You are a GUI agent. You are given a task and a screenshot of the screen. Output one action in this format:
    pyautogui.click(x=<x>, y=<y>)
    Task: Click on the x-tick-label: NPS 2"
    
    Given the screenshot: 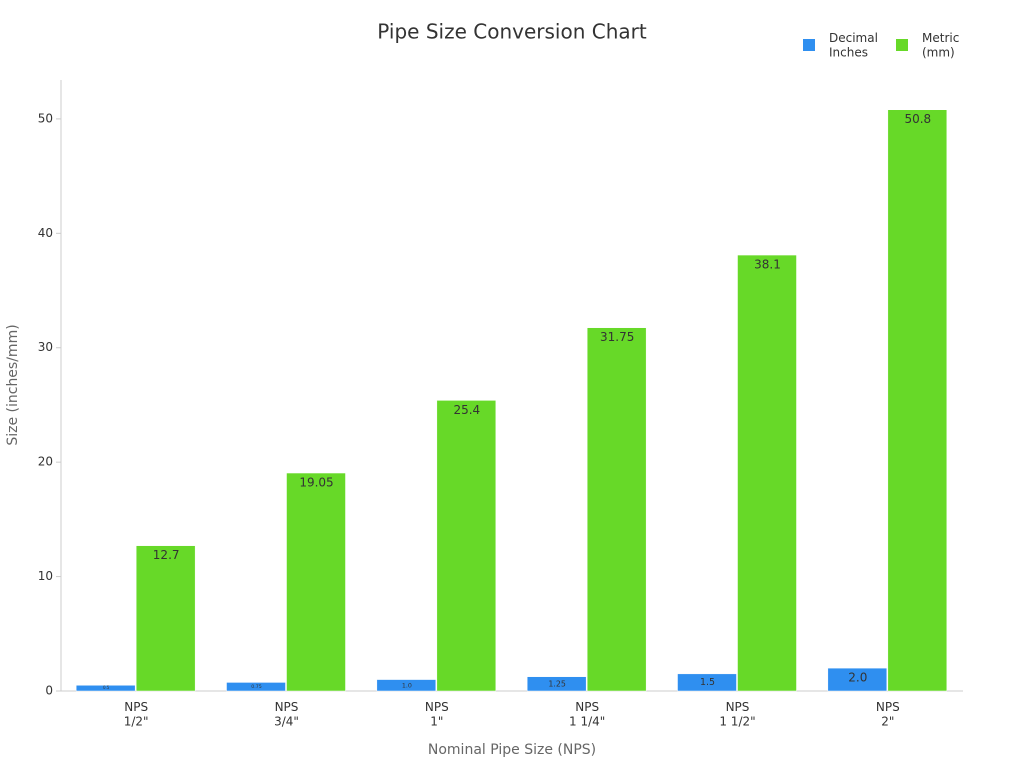 What is the action you would take?
    pyautogui.click(x=888, y=714)
    